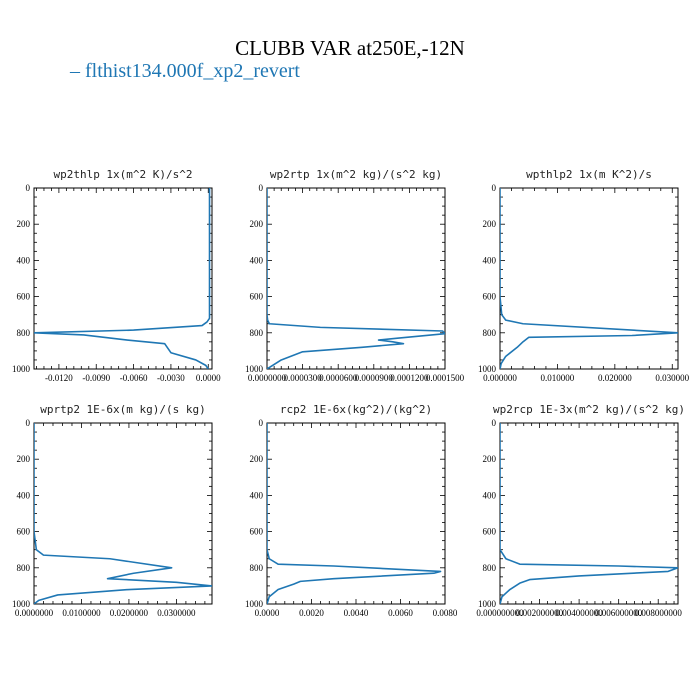 The image size is (700, 700). What do you see at coordinates (356, 409) in the screenshot?
I see `panel-title: rcp2 1E-6x(kg^2)/(kg^2)` at bounding box center [356, 409].